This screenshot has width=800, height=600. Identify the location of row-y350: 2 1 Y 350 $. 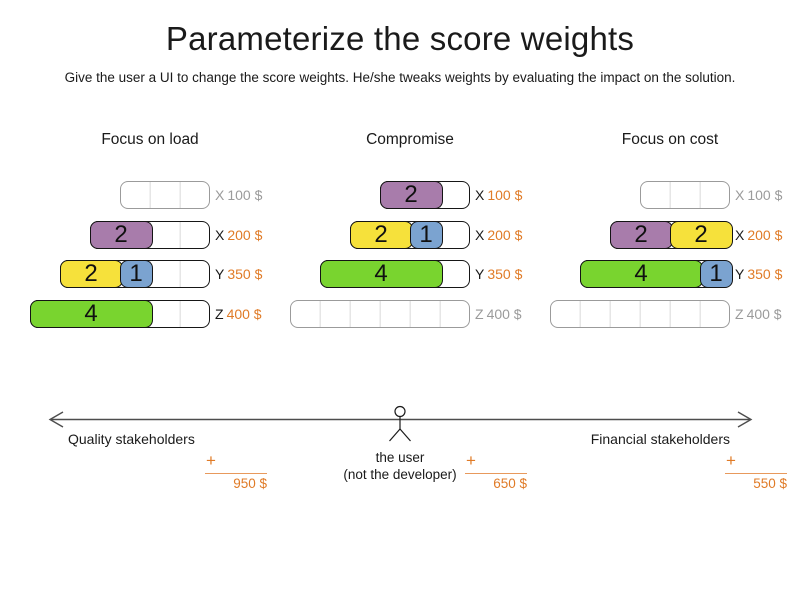
(140, 273).